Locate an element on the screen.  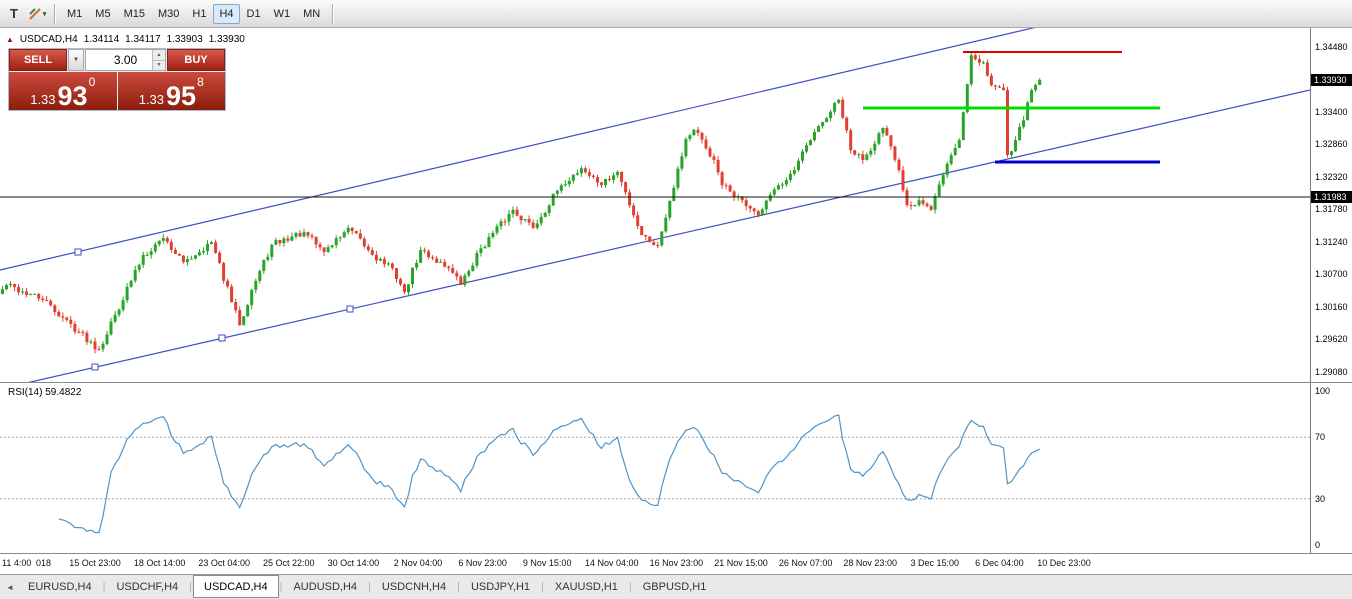
price-axis-label: 1.33400 is located at coordinates (1331, 111).